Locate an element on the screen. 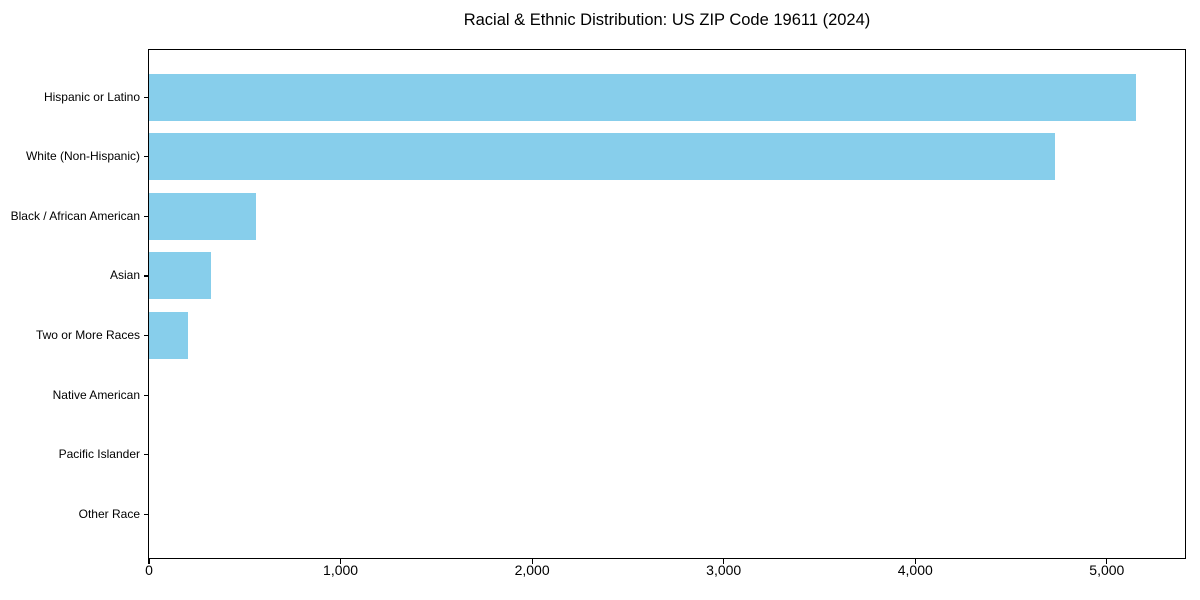 Image resolution: width=1200 pixels, height=600 pixels. x-tick-label-5000: 5,000 is located at coordinates (1107, 570).